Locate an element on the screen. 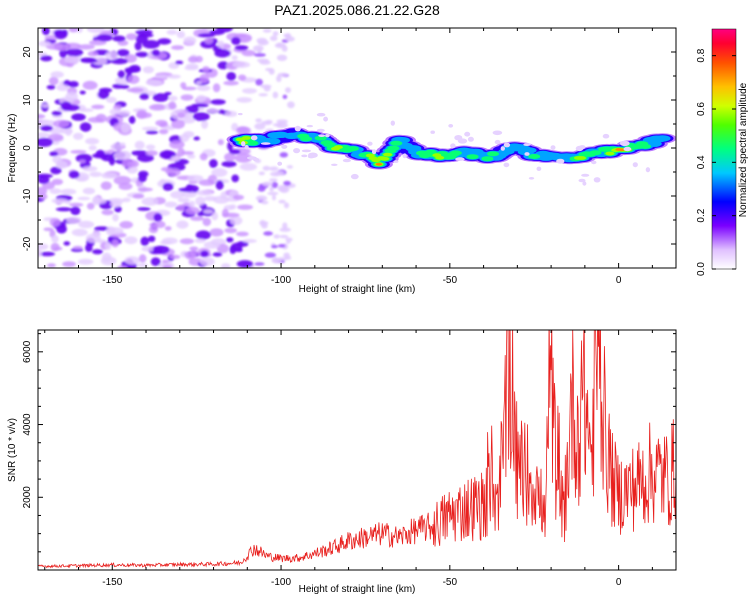  y-tick-label: 6000 is located at coordinates (27, 351).